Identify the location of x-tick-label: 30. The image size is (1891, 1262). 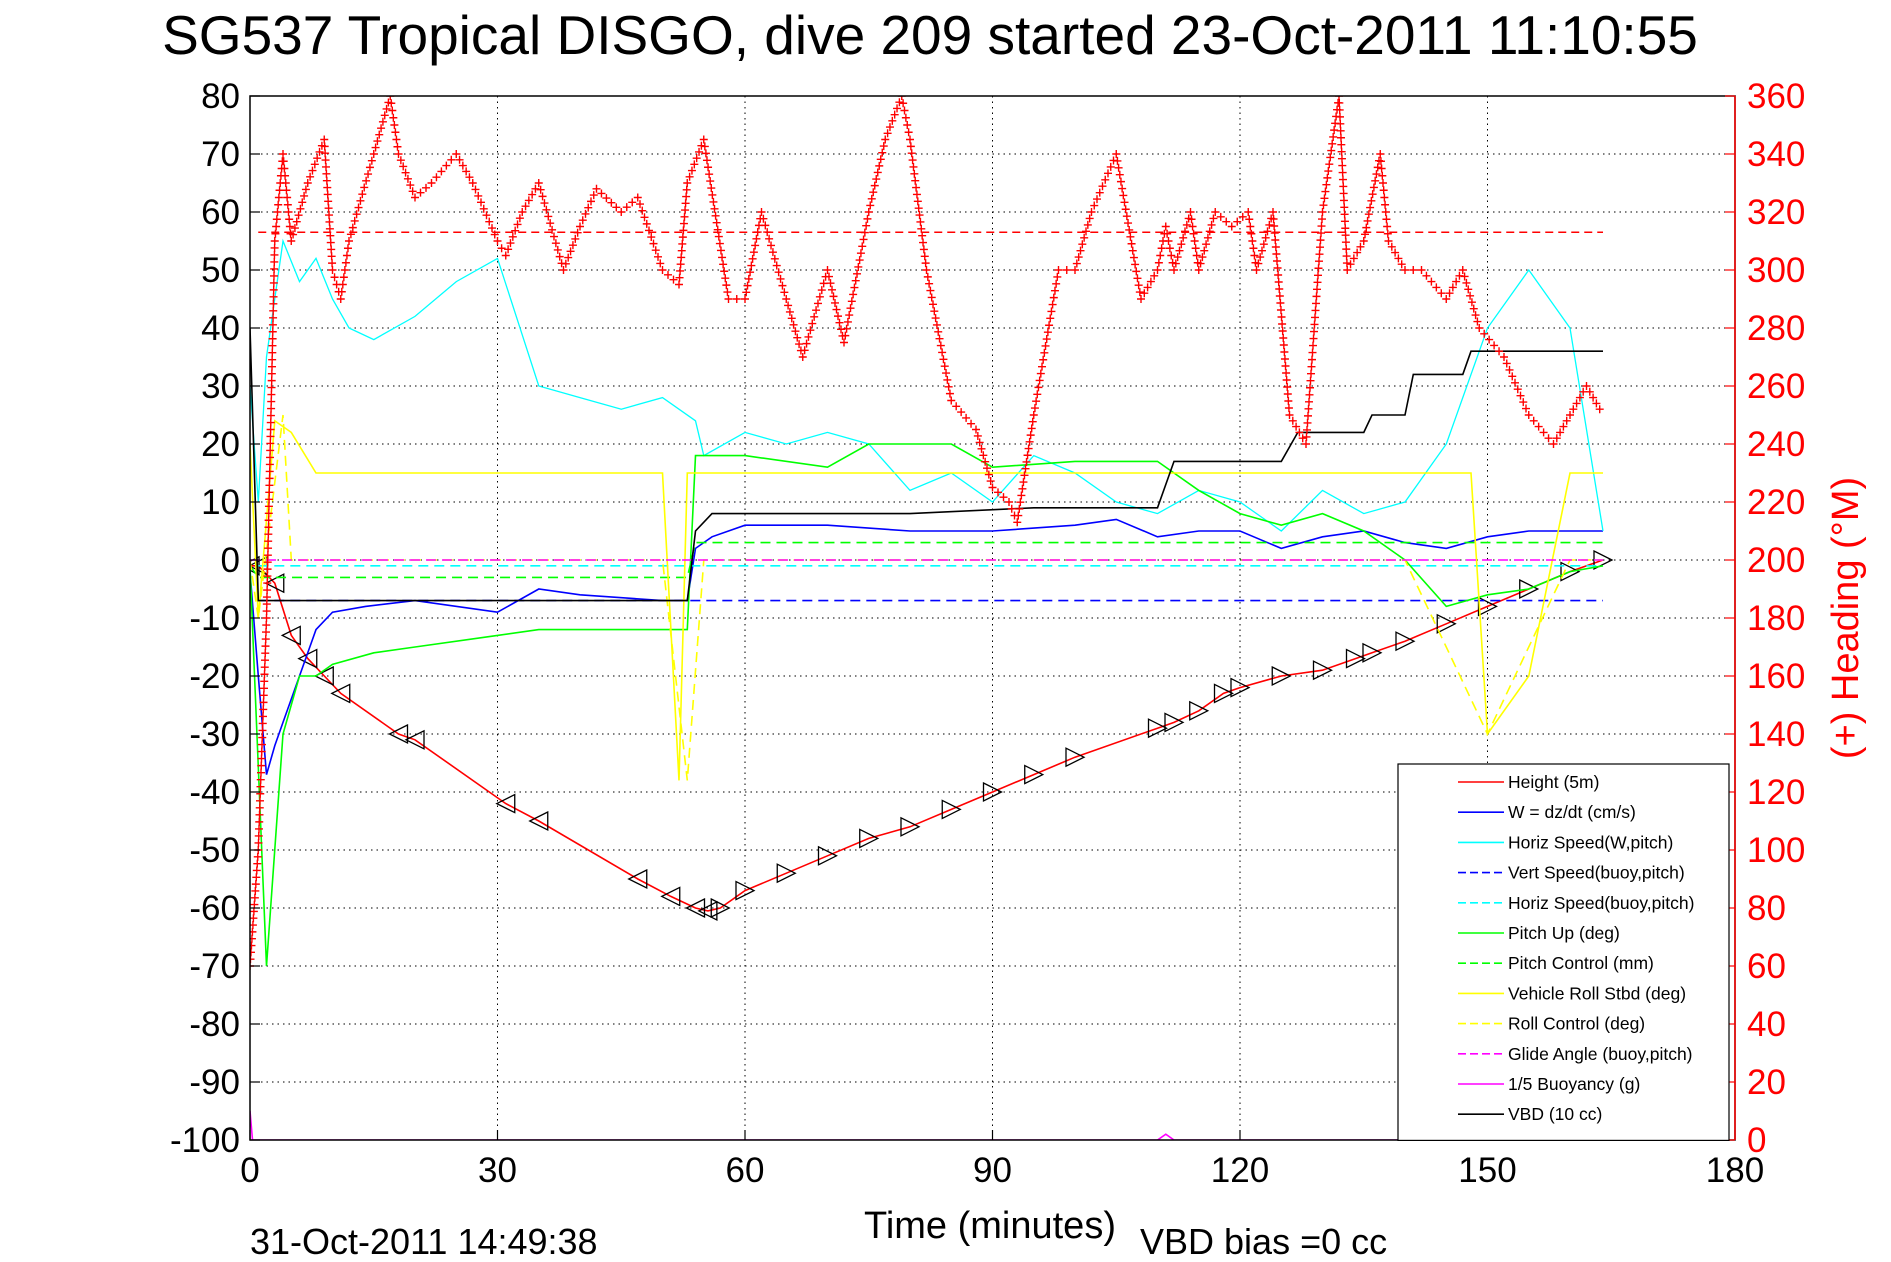
(497, 1170).